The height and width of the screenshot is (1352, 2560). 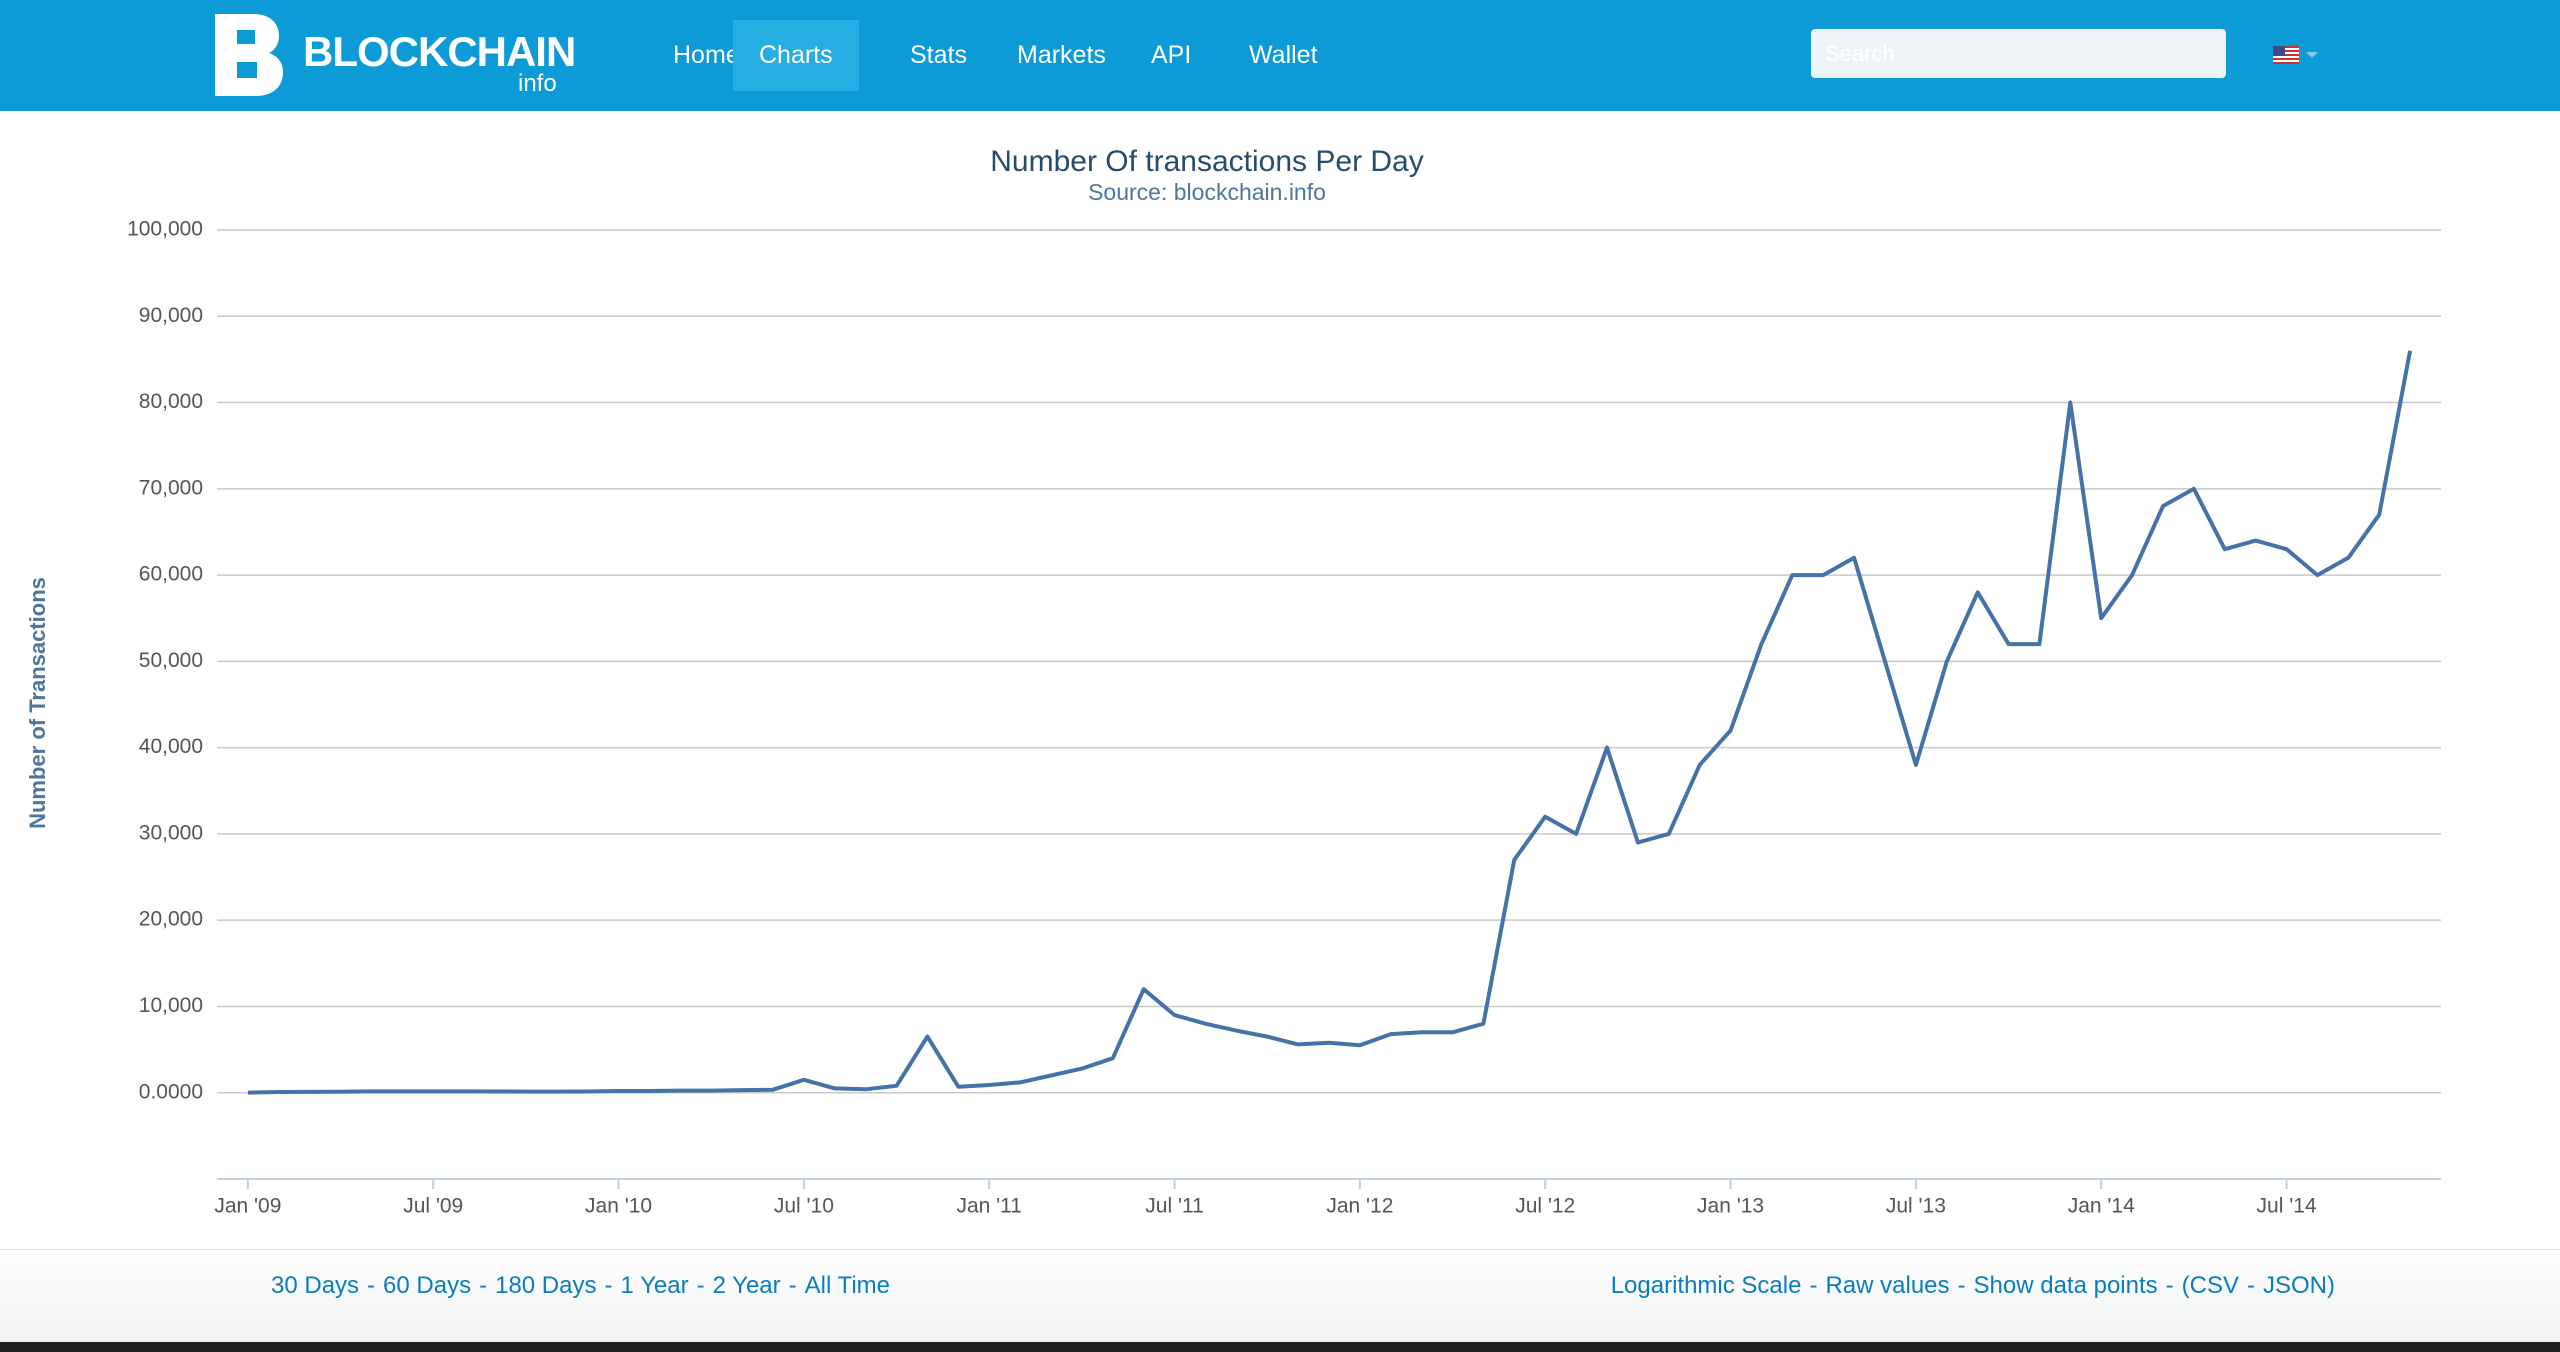 What do you see at coordinates (1207, 161) in the screenshot?
I see `chart-title: Number Of transactions Per Day` at bounding box center [1207, 161].